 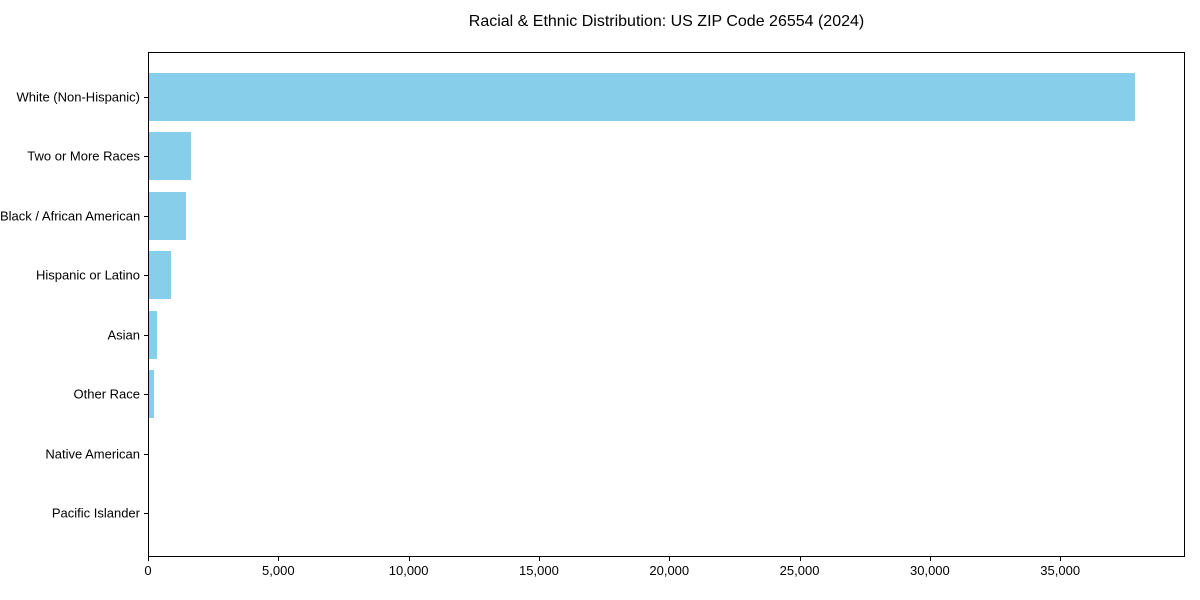 I want to click on x-tick-label-35000: 35,000, so click(x=1060, y=570).